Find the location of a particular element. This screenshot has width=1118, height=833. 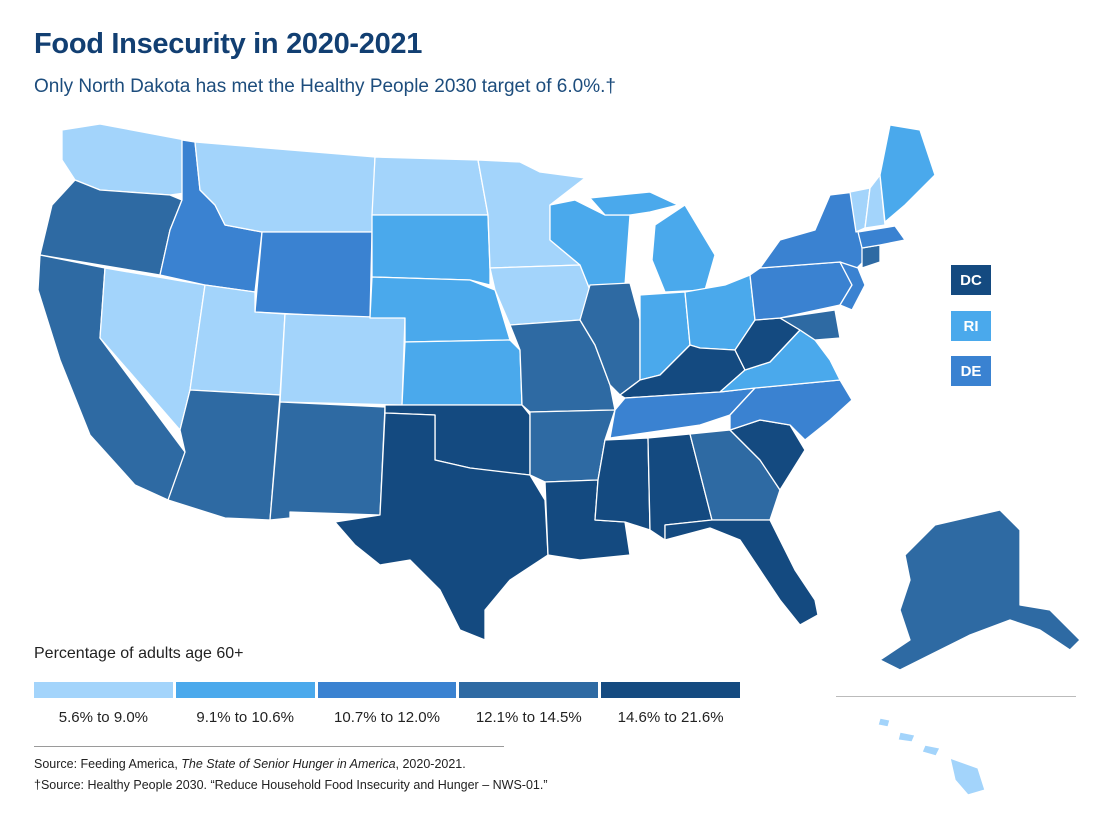

state-box-DE-label: DE is located at coordinates (971, 371).